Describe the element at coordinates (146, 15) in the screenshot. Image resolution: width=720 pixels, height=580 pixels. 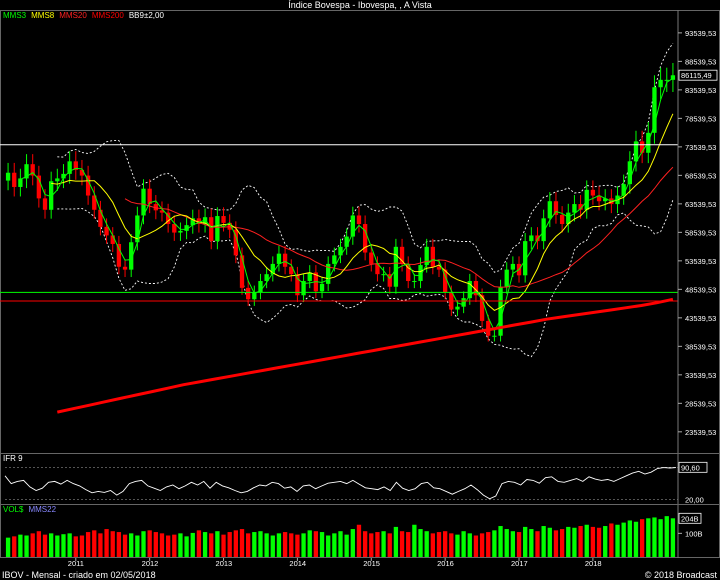
I see `legend-bb: BB9±2,00` at that location.